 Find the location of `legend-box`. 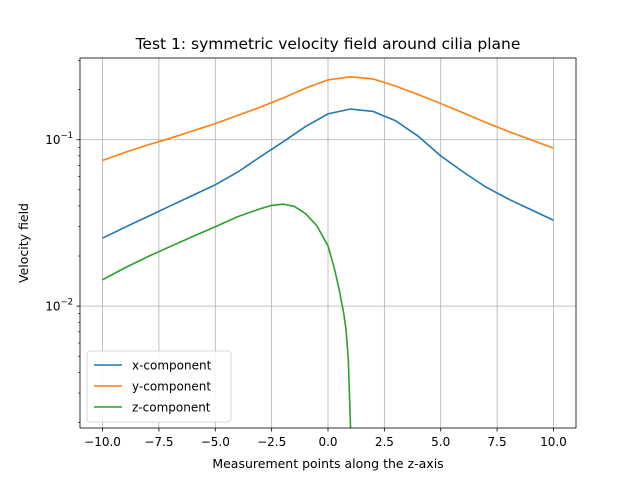

legend-box is located at coordinates (159, 386).